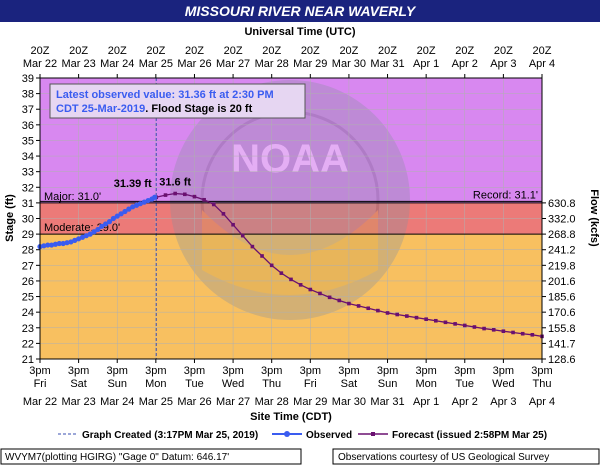 This screenshot has height=465, width=600. I want to click on left-tick-label: 22, so click(28, 344).